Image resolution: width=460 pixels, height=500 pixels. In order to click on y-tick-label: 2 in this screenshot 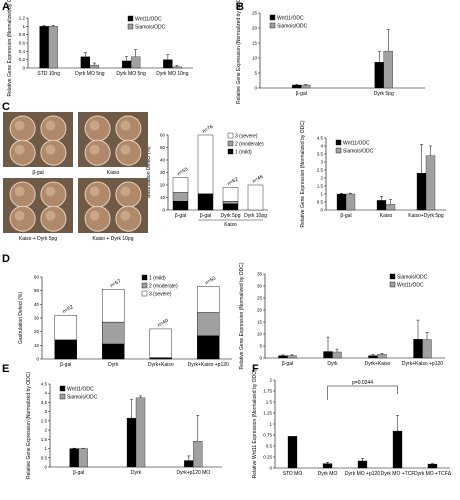, I will do `click(45, 430)`.